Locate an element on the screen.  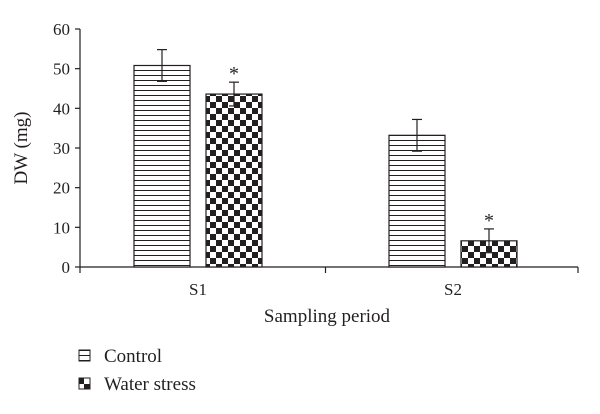
legend-label-control: Control is located at coordinates (133, 356).